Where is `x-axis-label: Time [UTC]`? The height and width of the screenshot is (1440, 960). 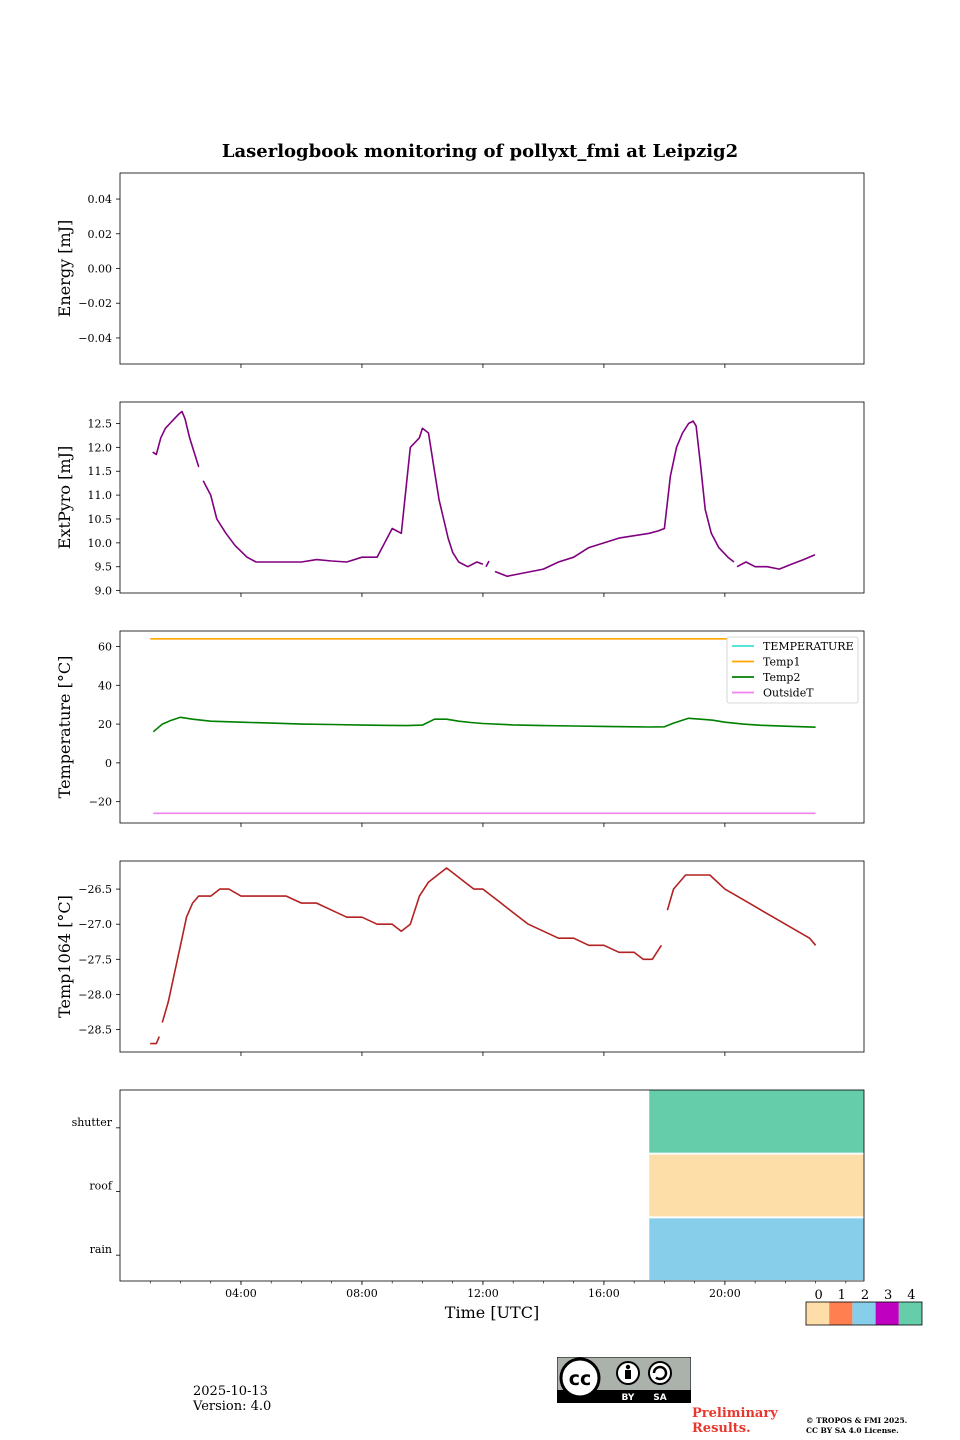
x-axis-label: Time [UTC] is located at coordinates (492, 1312).